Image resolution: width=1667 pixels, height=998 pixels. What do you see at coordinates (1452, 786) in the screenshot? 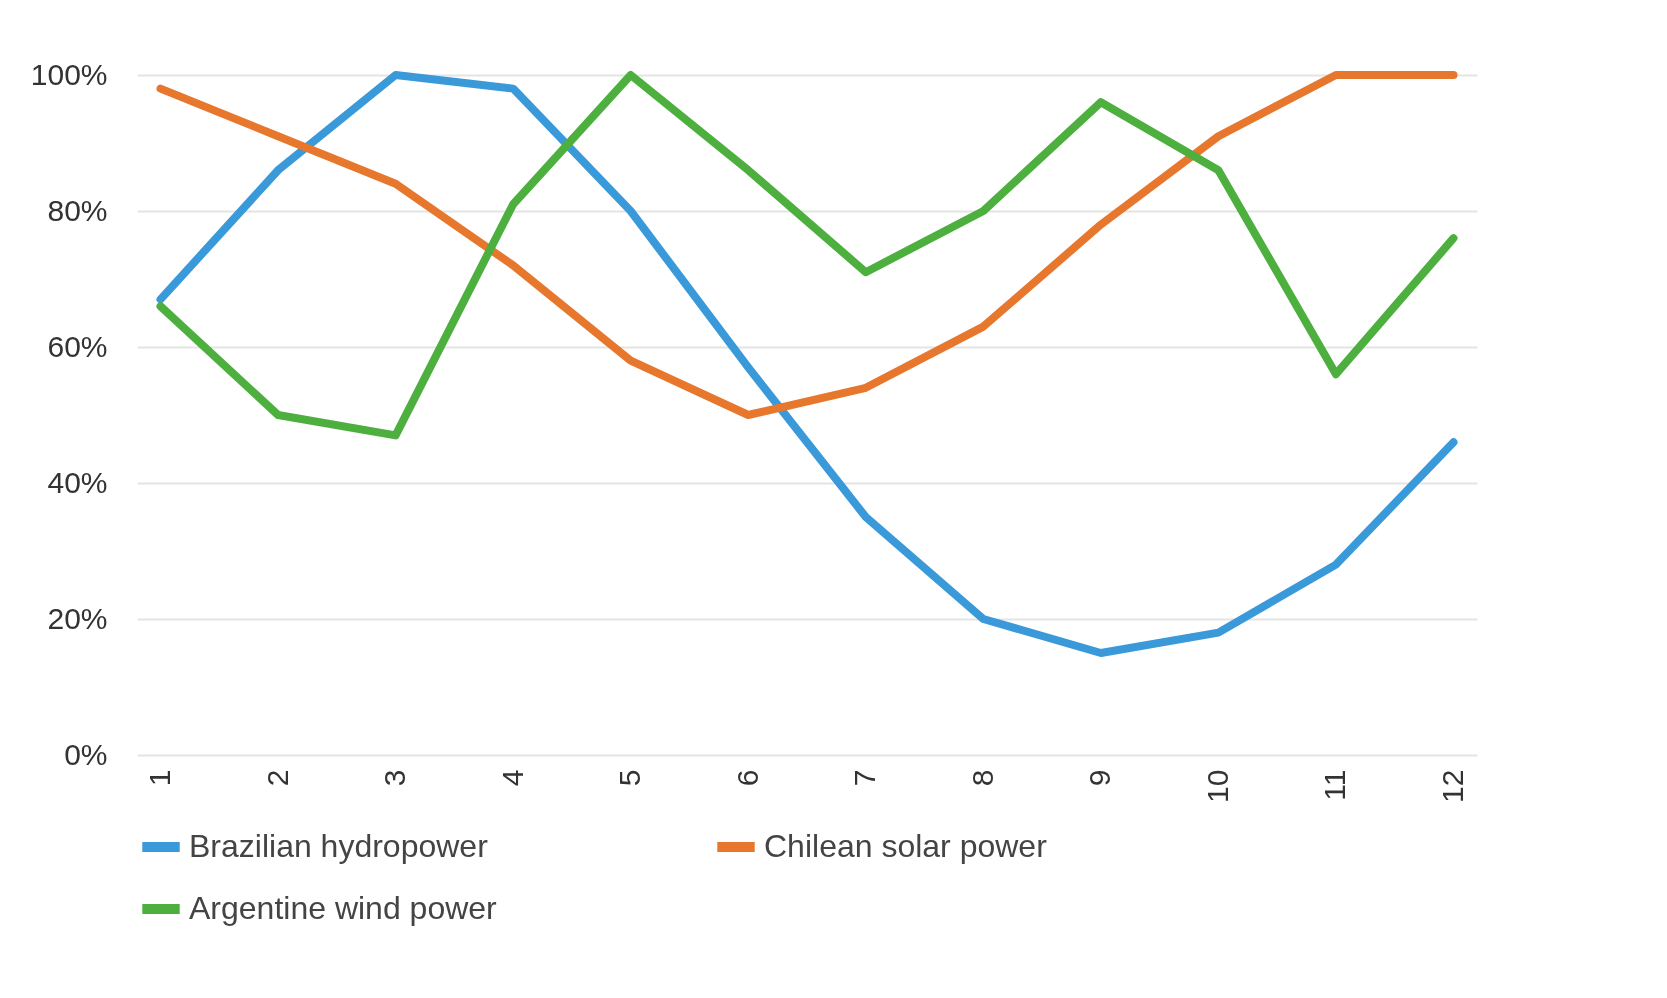
I see `x-tick-label: 12` at bounding box center [1452, 786].